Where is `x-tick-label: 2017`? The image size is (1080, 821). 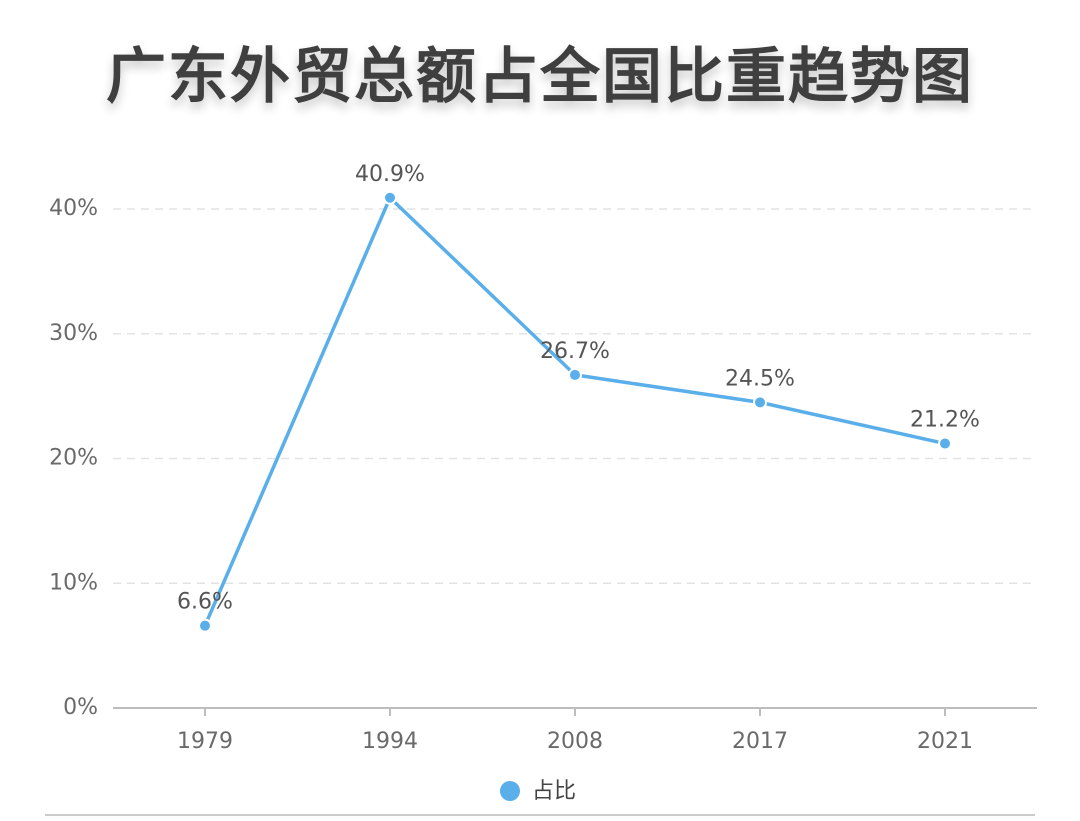
x-tick-label: 2017 is located at coordinates (760, 741).